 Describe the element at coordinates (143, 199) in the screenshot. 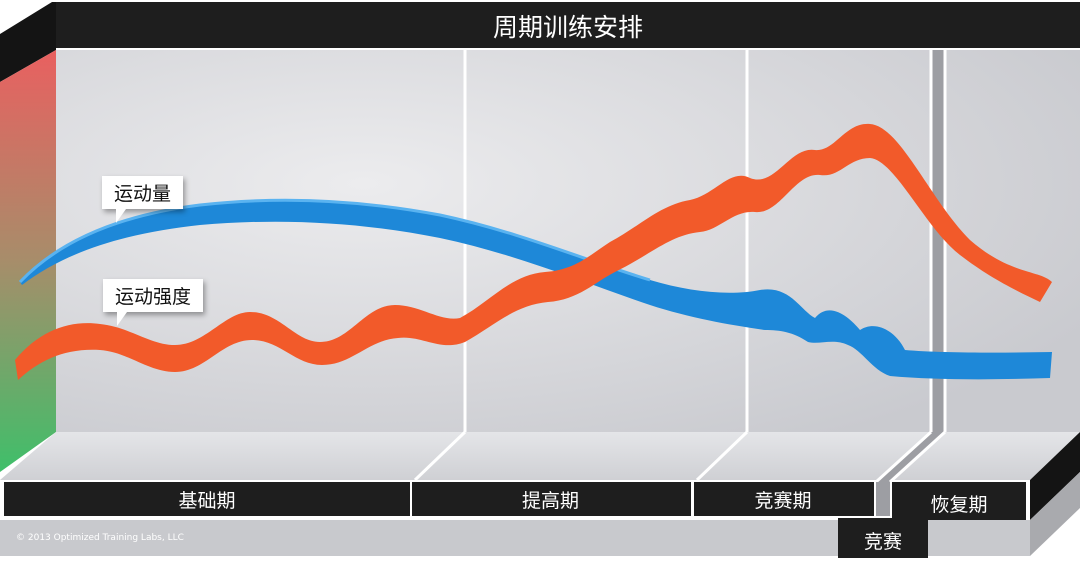

I see `volume-callout: 运动量` at that location.